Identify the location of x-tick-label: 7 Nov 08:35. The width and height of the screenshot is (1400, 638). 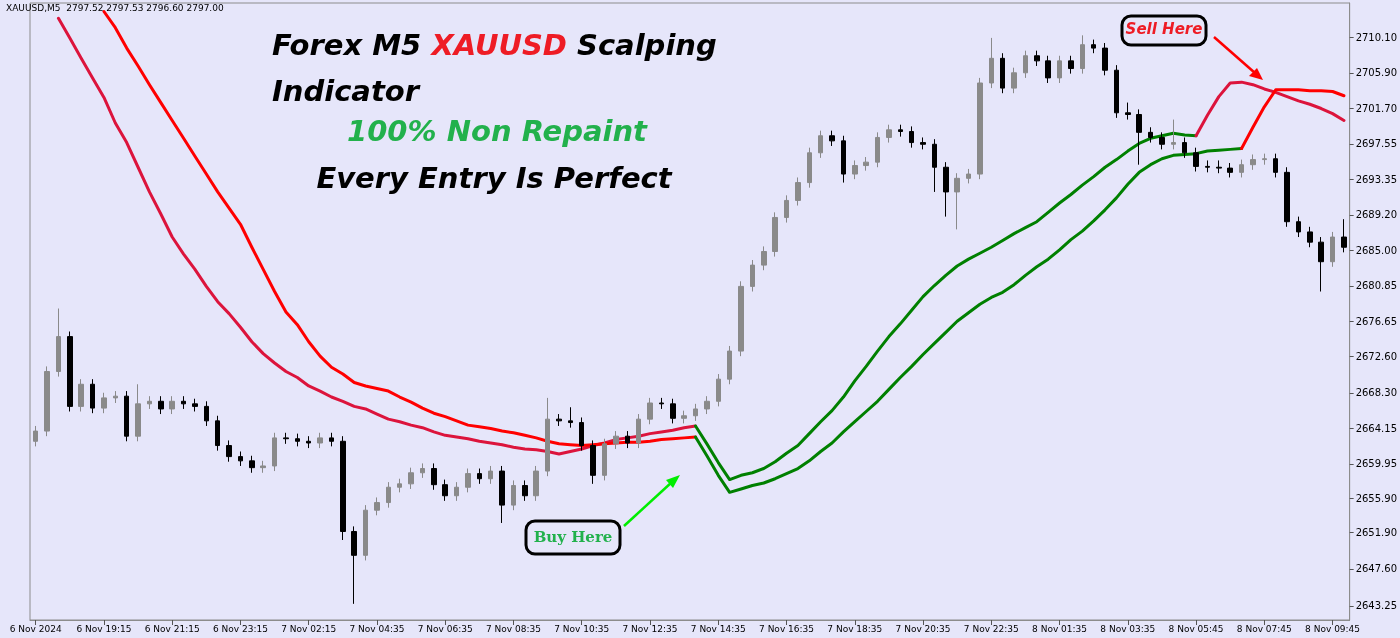
(513, 628).